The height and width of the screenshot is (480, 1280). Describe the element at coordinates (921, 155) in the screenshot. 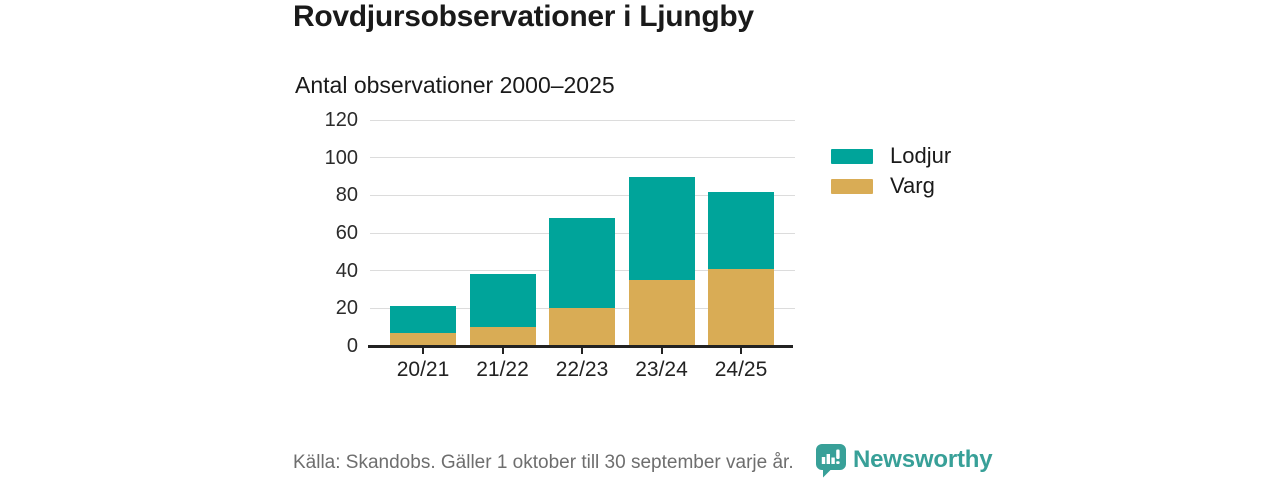

I see `legend-label: Lodjur` at that location.